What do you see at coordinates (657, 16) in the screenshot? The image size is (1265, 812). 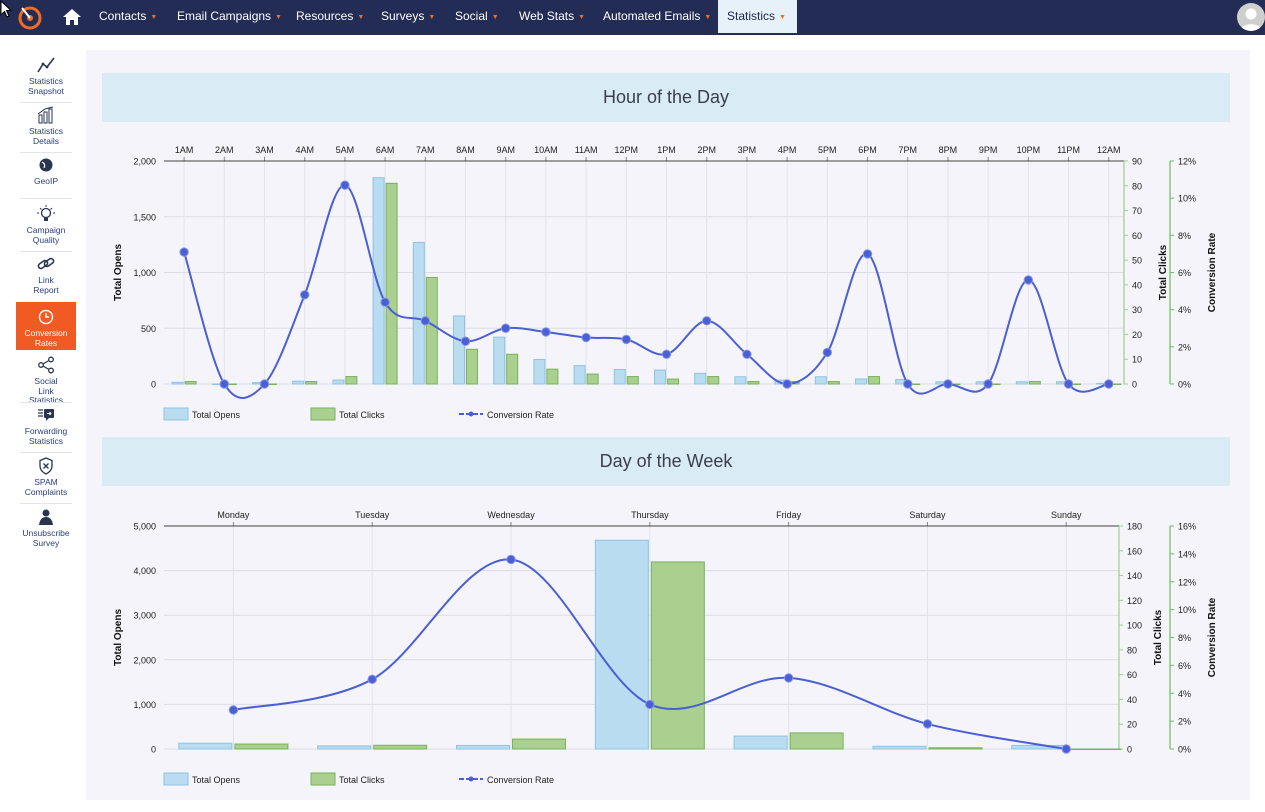 I see `nav-automated-emails: Automated Emails ▼` at bounding box center [657, 16].